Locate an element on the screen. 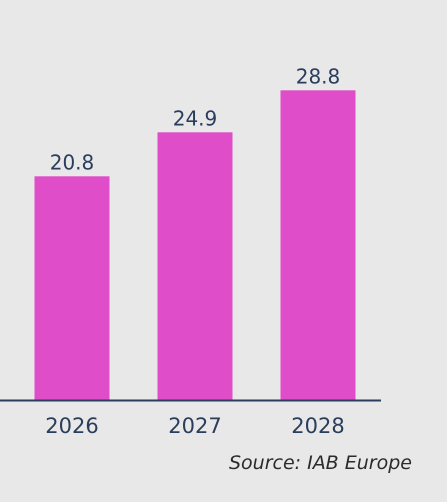  bar-2027 is located at coordinates (195, 266).